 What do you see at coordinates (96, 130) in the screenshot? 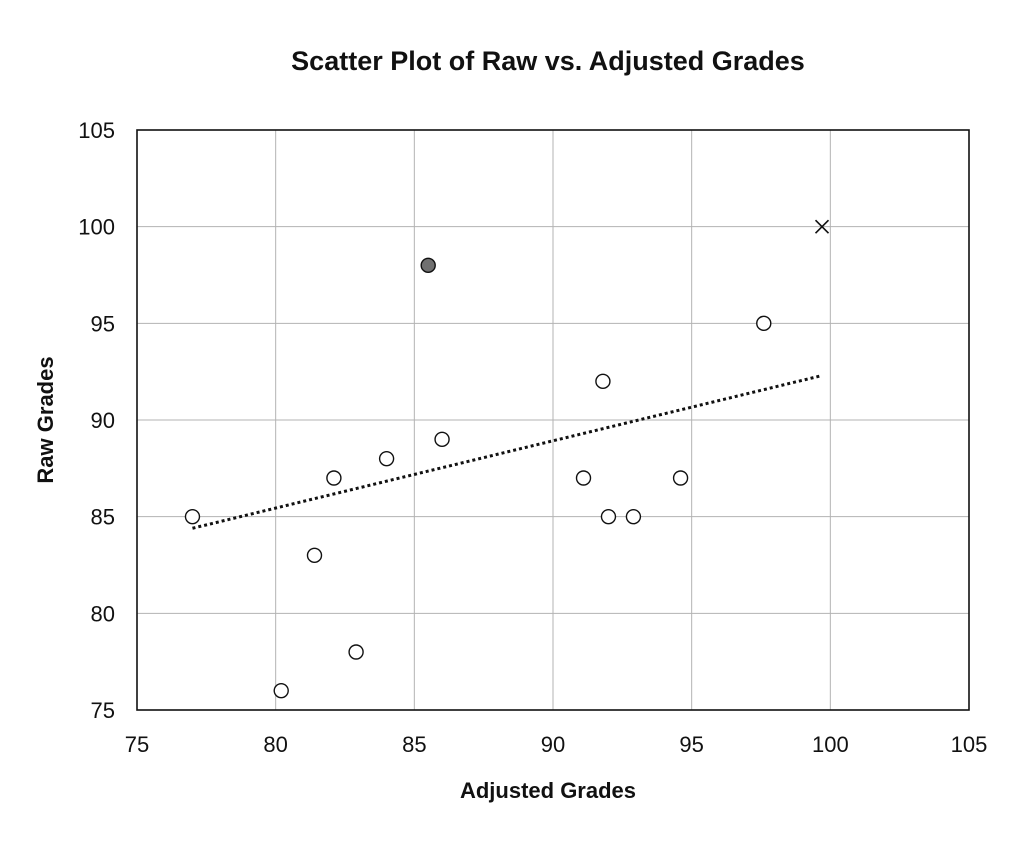
I see `y-tick-label: 105` at bounding box center [96, 130].